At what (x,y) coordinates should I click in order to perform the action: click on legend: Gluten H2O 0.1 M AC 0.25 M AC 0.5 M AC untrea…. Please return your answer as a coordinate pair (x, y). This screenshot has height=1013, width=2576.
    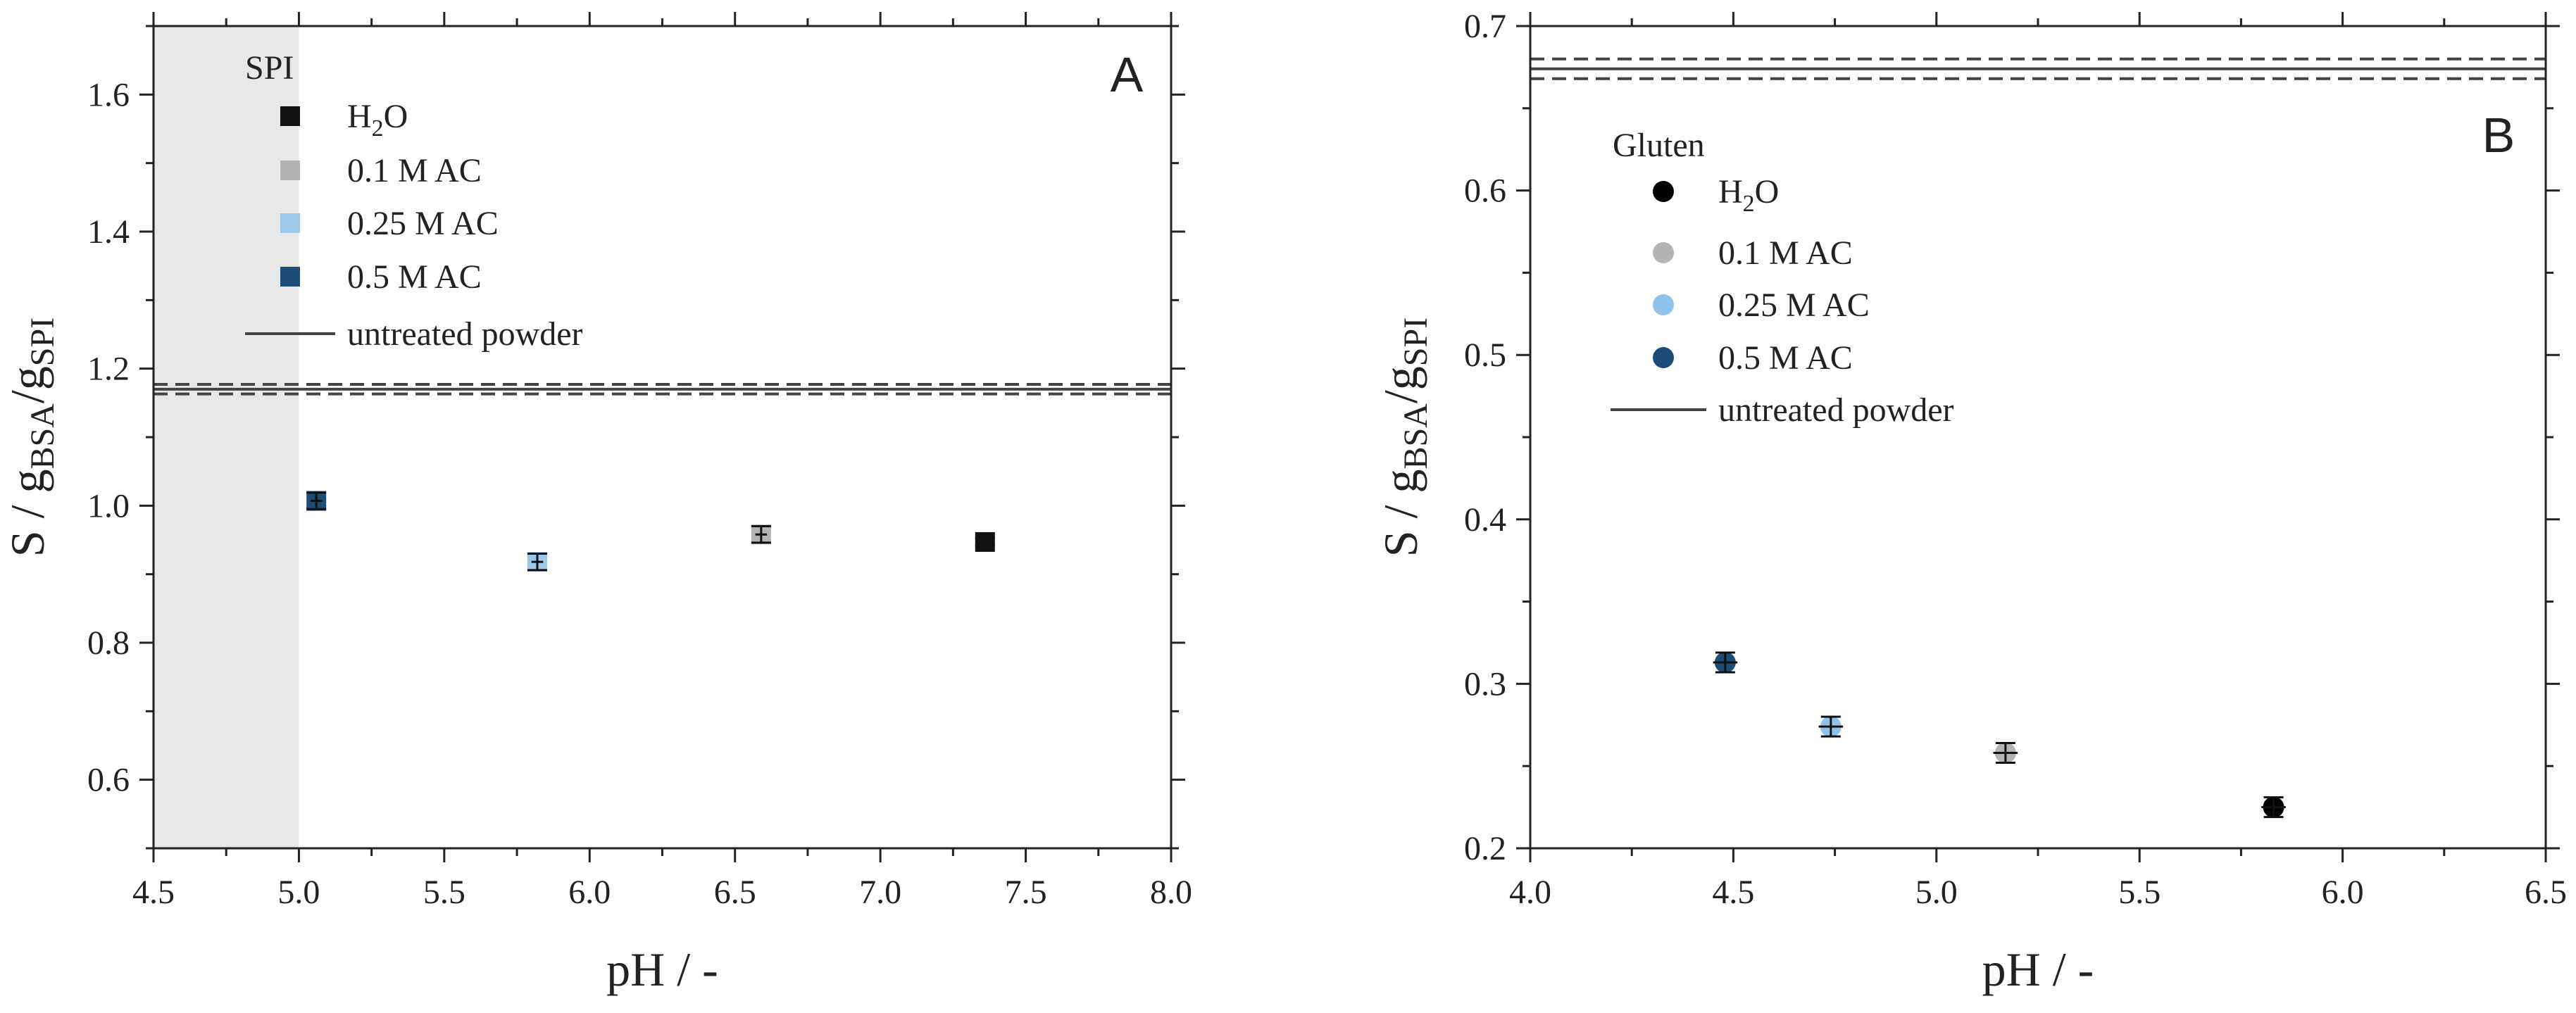
    Looking at the image, I should click on (1782, 278).